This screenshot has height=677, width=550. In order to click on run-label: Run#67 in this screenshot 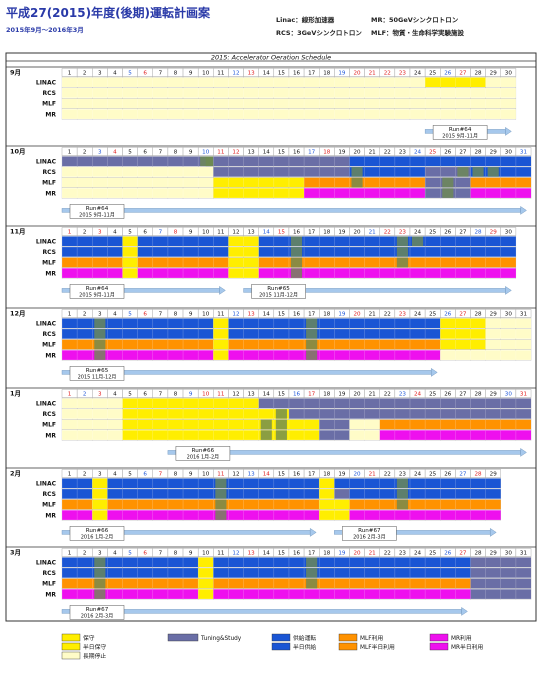, I will do `click(97, 610)`.